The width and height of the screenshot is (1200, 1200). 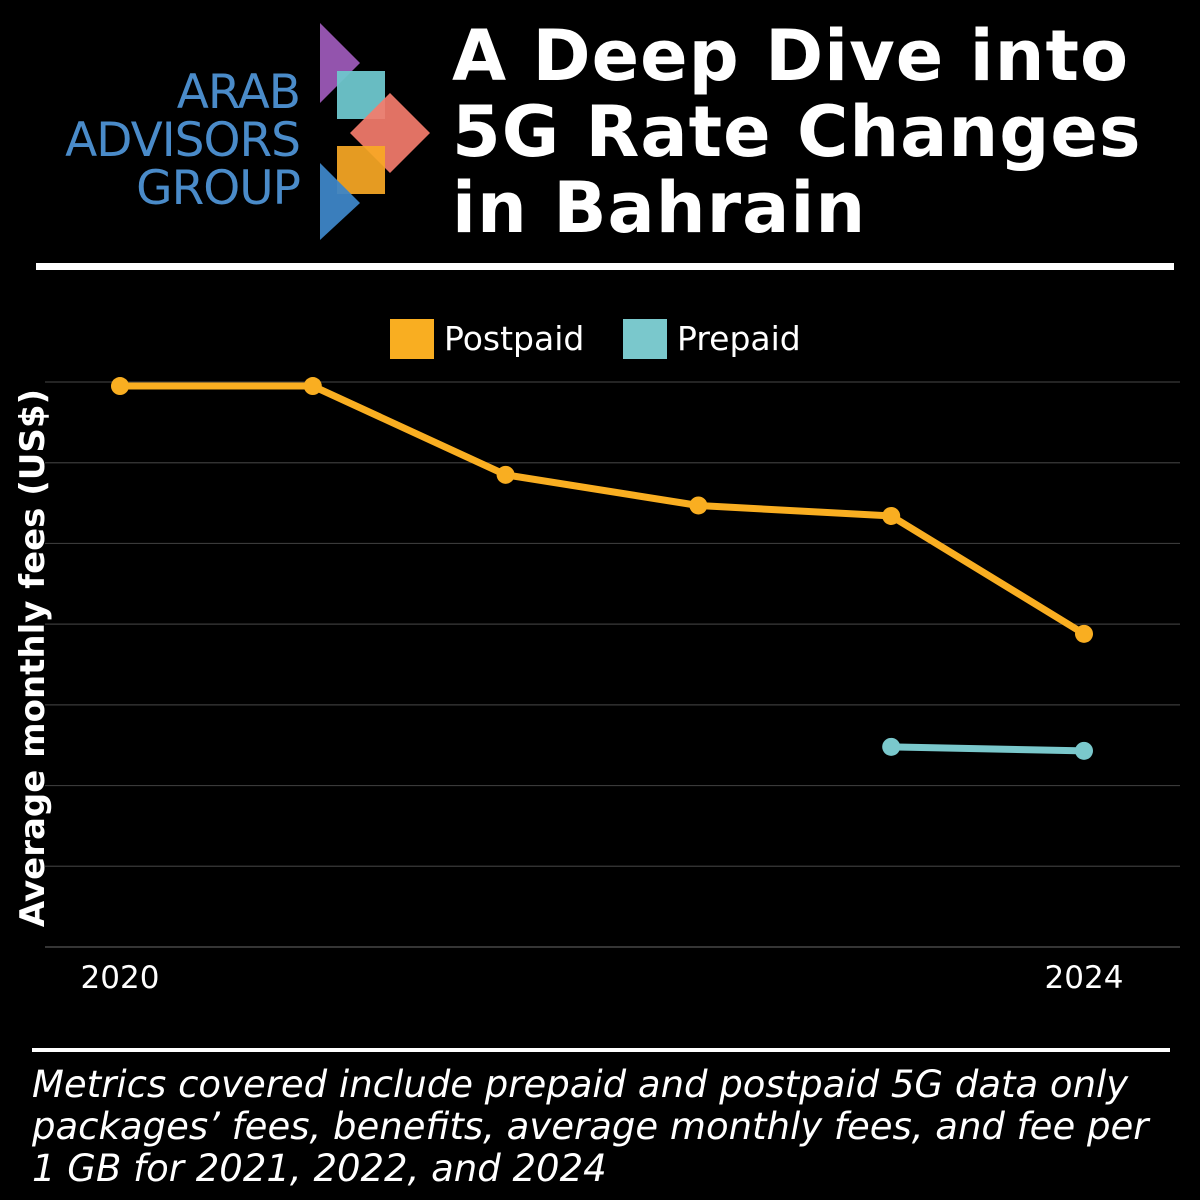 What do you see at coordinates (238, 92) in the screenshot?
I see `logo-text-line-1: ARAB` at bounding box center [238, 92].